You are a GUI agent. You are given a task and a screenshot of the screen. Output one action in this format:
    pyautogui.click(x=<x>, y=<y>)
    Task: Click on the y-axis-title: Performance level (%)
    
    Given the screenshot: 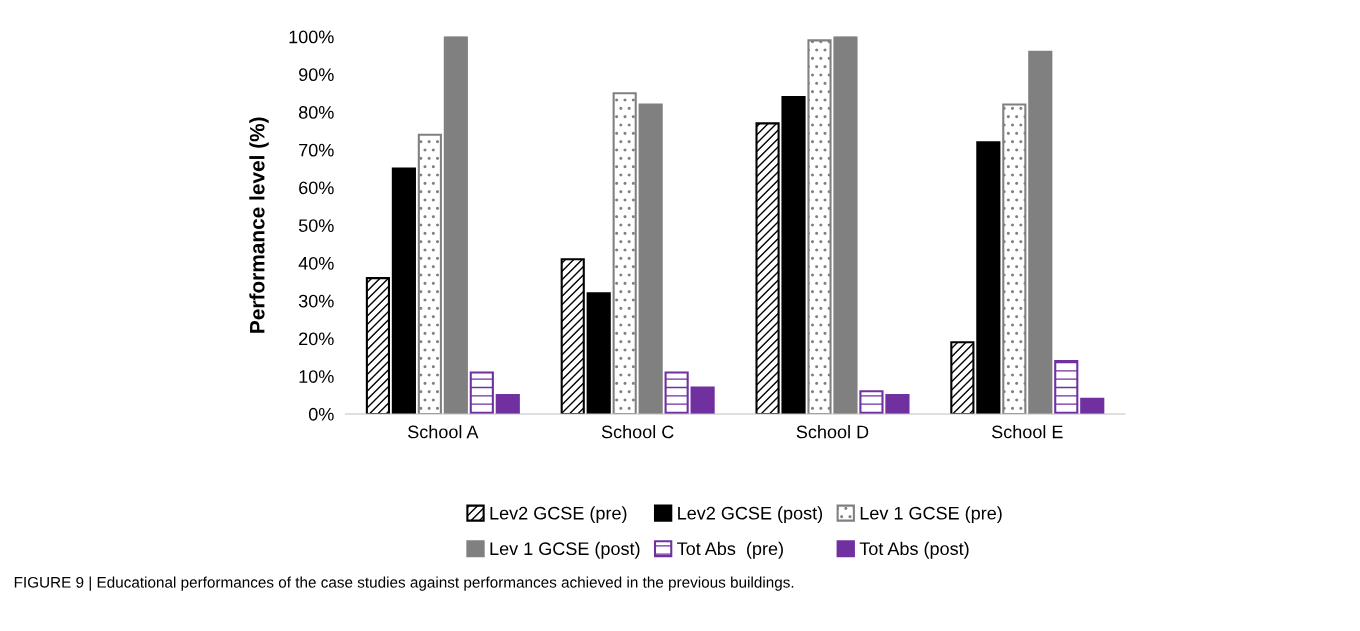 What is the action you would take?
    pyautogui.click(x=259, y=225)
    